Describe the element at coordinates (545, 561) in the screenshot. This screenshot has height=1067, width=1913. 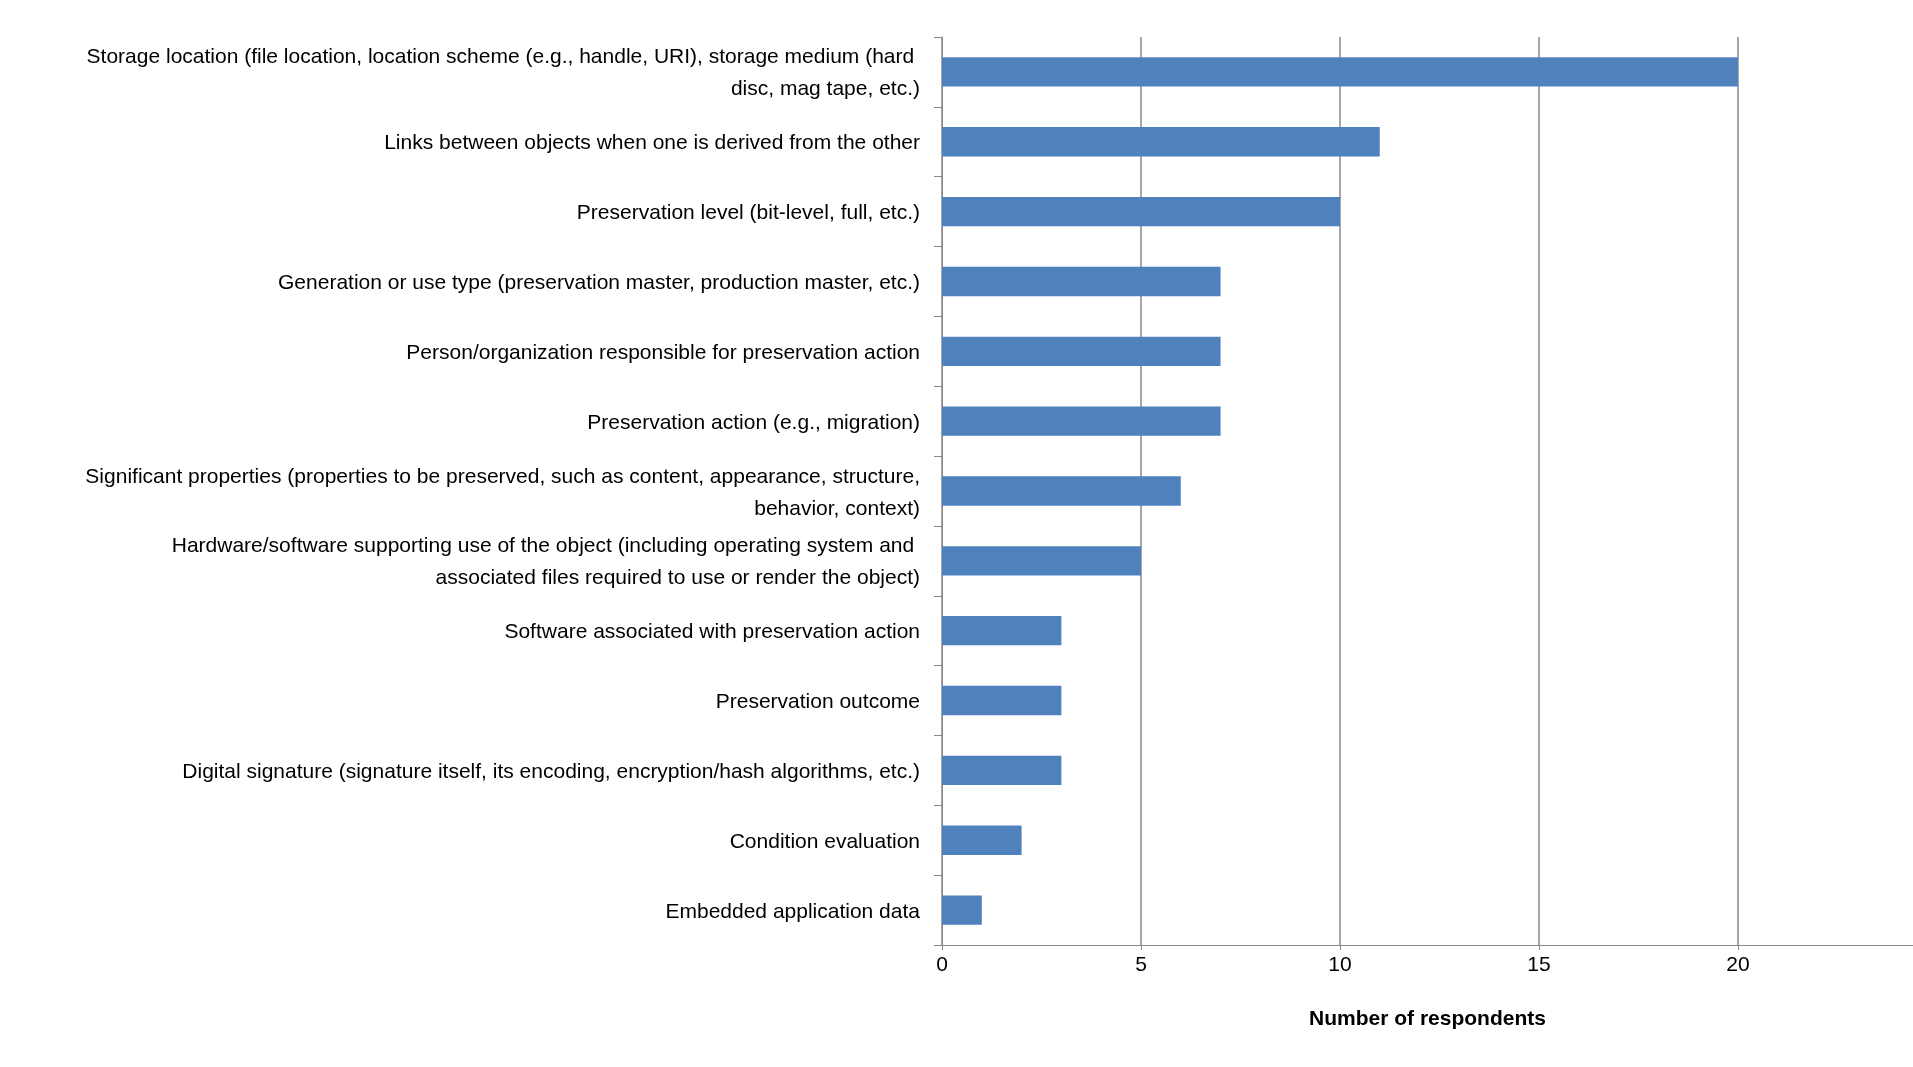
I see `y-tick-label: Hardware/software supporting use of the object (including operating system and associated files required to use or render the object)` at that location.